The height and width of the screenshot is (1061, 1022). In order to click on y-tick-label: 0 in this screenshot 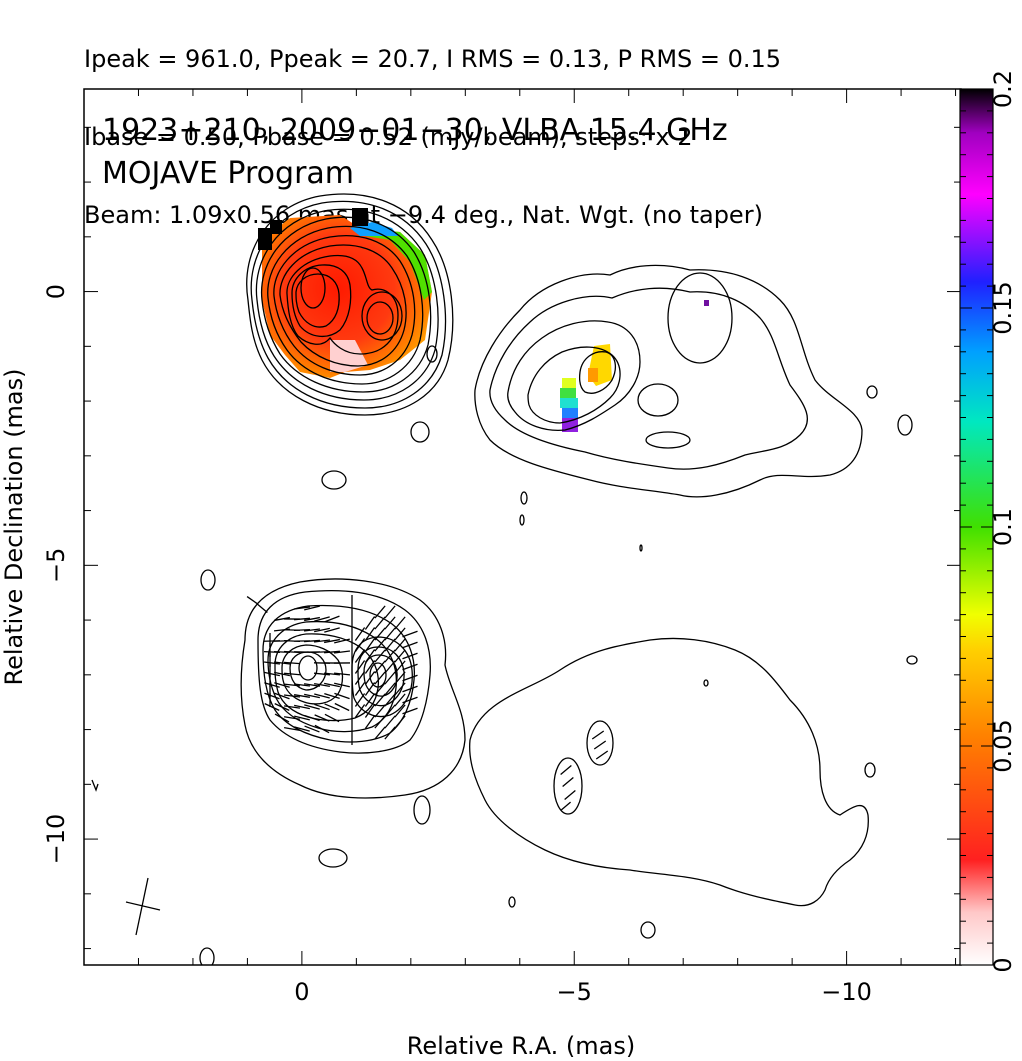, I will do `click(56, 291)`.